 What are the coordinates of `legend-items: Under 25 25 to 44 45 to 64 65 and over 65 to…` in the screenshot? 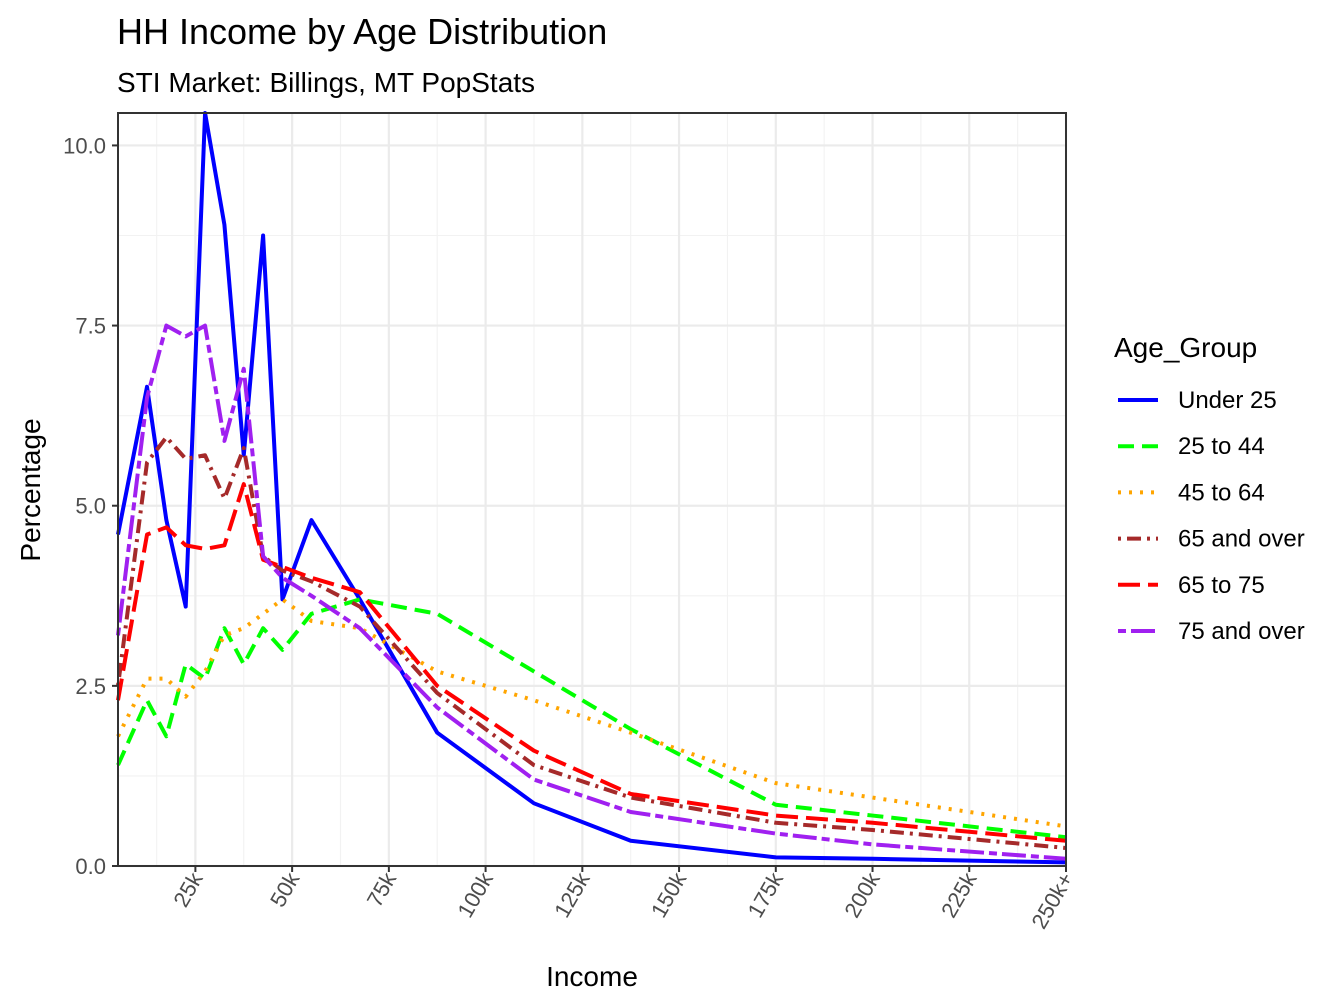 It's located at (1211, 516).